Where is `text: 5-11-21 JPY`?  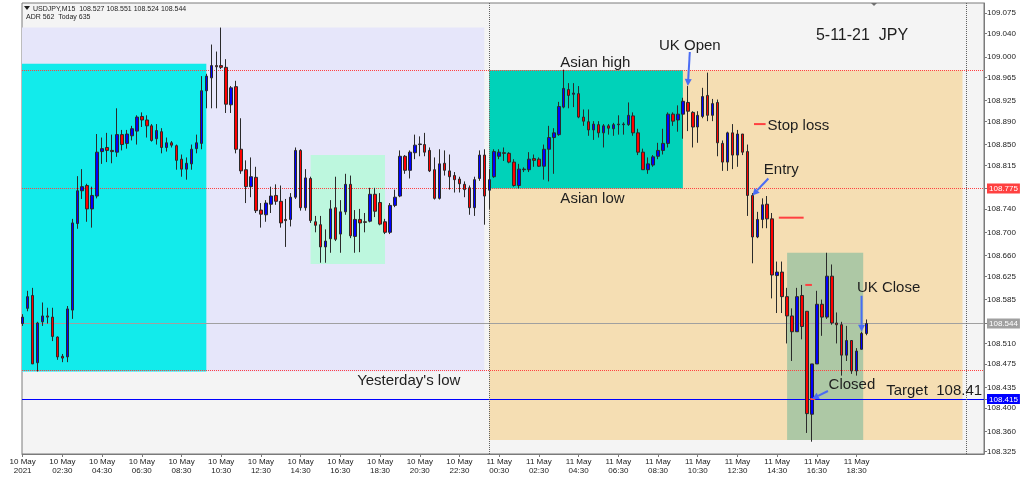
text: 5-11-21 JPY is located at coordinates (862, 34).